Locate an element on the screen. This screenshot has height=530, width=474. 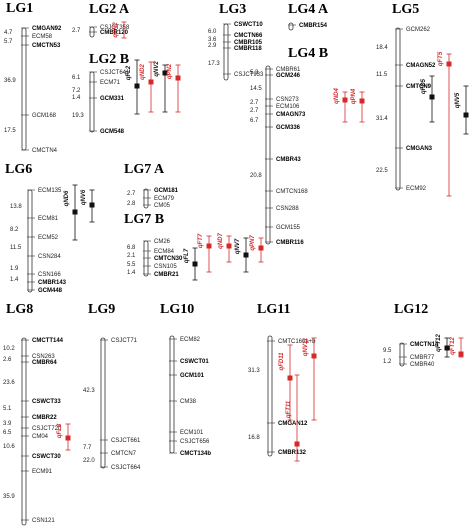
qtl-qpn7: qPN7 is located at coordinates (257, 249).